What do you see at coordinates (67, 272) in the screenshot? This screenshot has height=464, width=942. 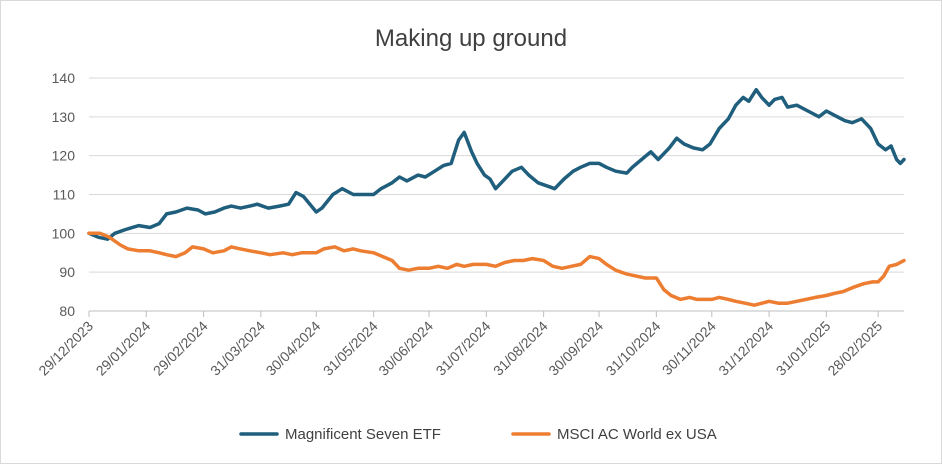 I see `y-tick-label: 90` at bounding box center [67, 272].